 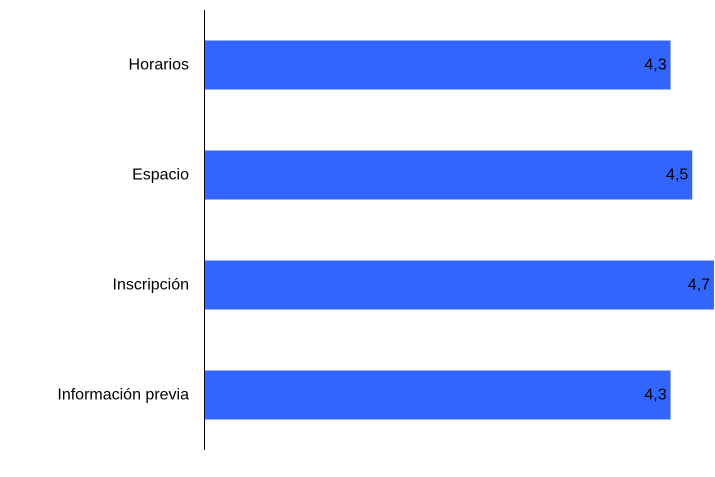 What do you see at coordinates (159, 65) in the screenshot?
I see `category-label-0: Horarios` at bounding box center [159, 65].